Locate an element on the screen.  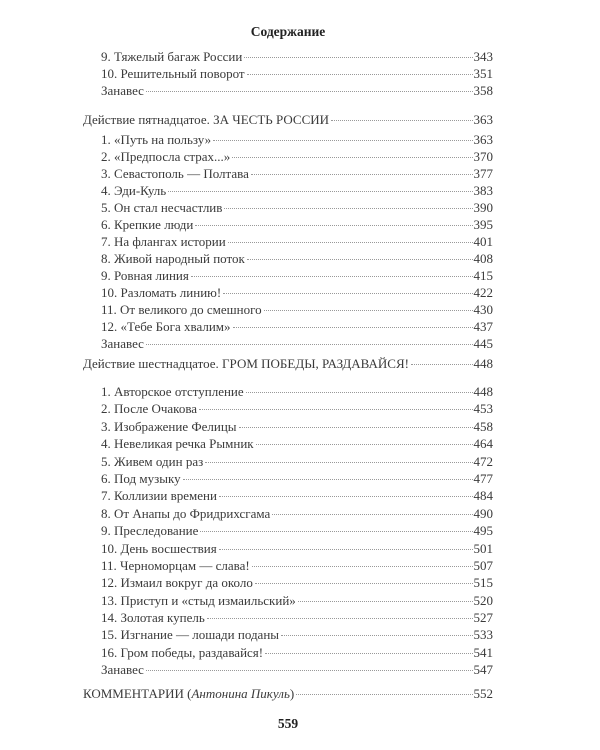
toc-entry: Занавес 547 is located at coordinates (288, 669).